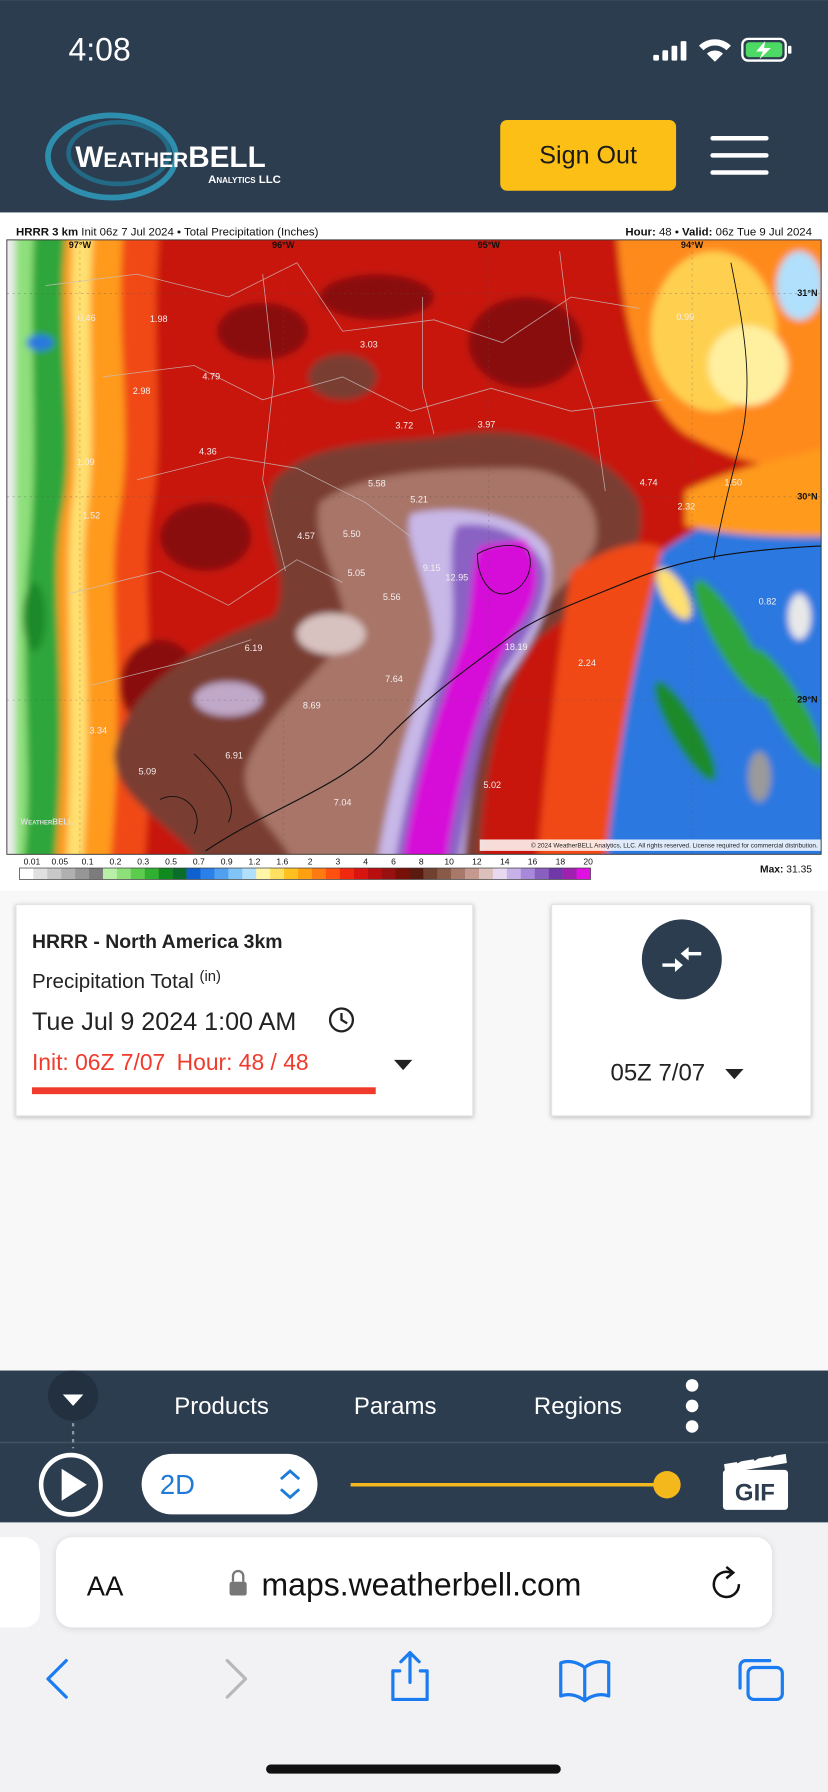 Image resolution: width=828 pixels, height=1792 pixels. Describe the element at coordinates (685, 317) in the screenshot. I see `precip-value-label: 0.99` at that location.